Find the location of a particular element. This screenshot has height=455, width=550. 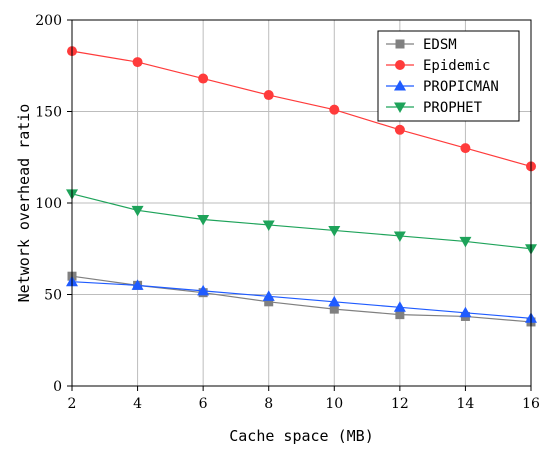

series-line-propicman is located at coordinates (301, 300).